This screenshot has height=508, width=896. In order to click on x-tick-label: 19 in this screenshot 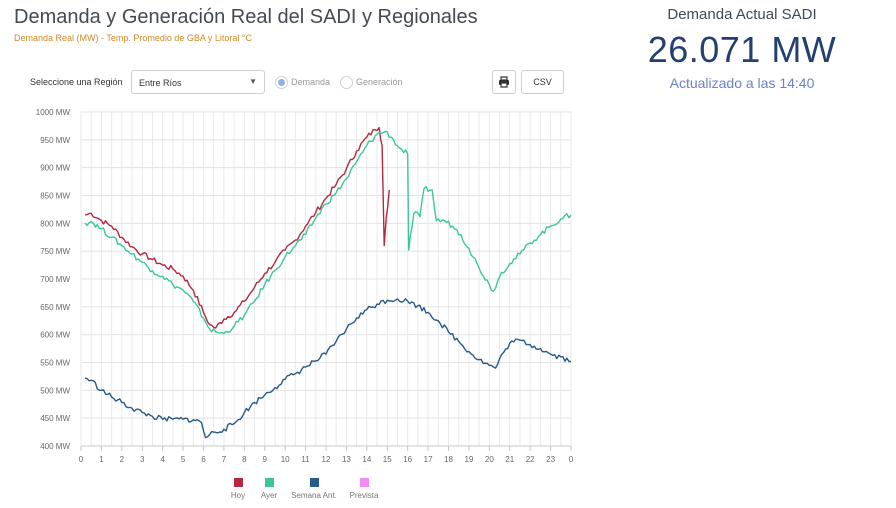, I will do `click(468, 459)`.